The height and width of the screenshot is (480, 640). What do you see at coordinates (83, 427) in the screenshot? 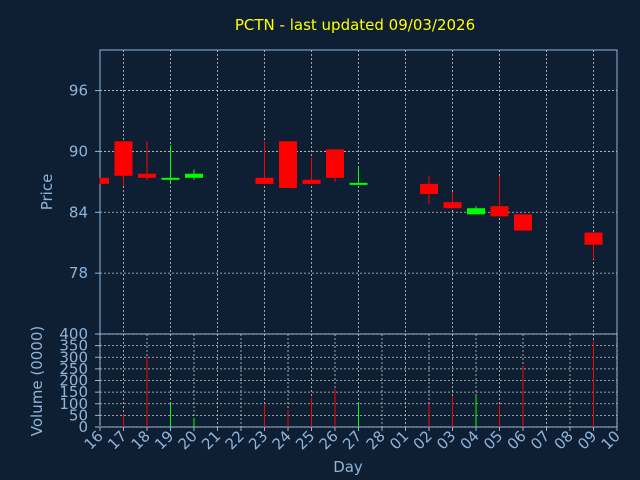
I see `volume-y-tick-label: 0` at bounding box center [83, 427].